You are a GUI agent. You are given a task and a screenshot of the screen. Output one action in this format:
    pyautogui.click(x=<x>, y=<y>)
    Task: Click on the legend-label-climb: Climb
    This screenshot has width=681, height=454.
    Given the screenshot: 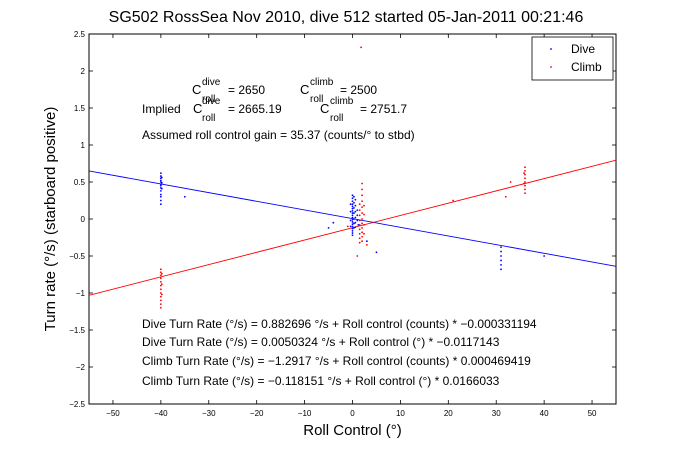 What is the action you would take?
    pyautogui.click(x=586, y=67)
    